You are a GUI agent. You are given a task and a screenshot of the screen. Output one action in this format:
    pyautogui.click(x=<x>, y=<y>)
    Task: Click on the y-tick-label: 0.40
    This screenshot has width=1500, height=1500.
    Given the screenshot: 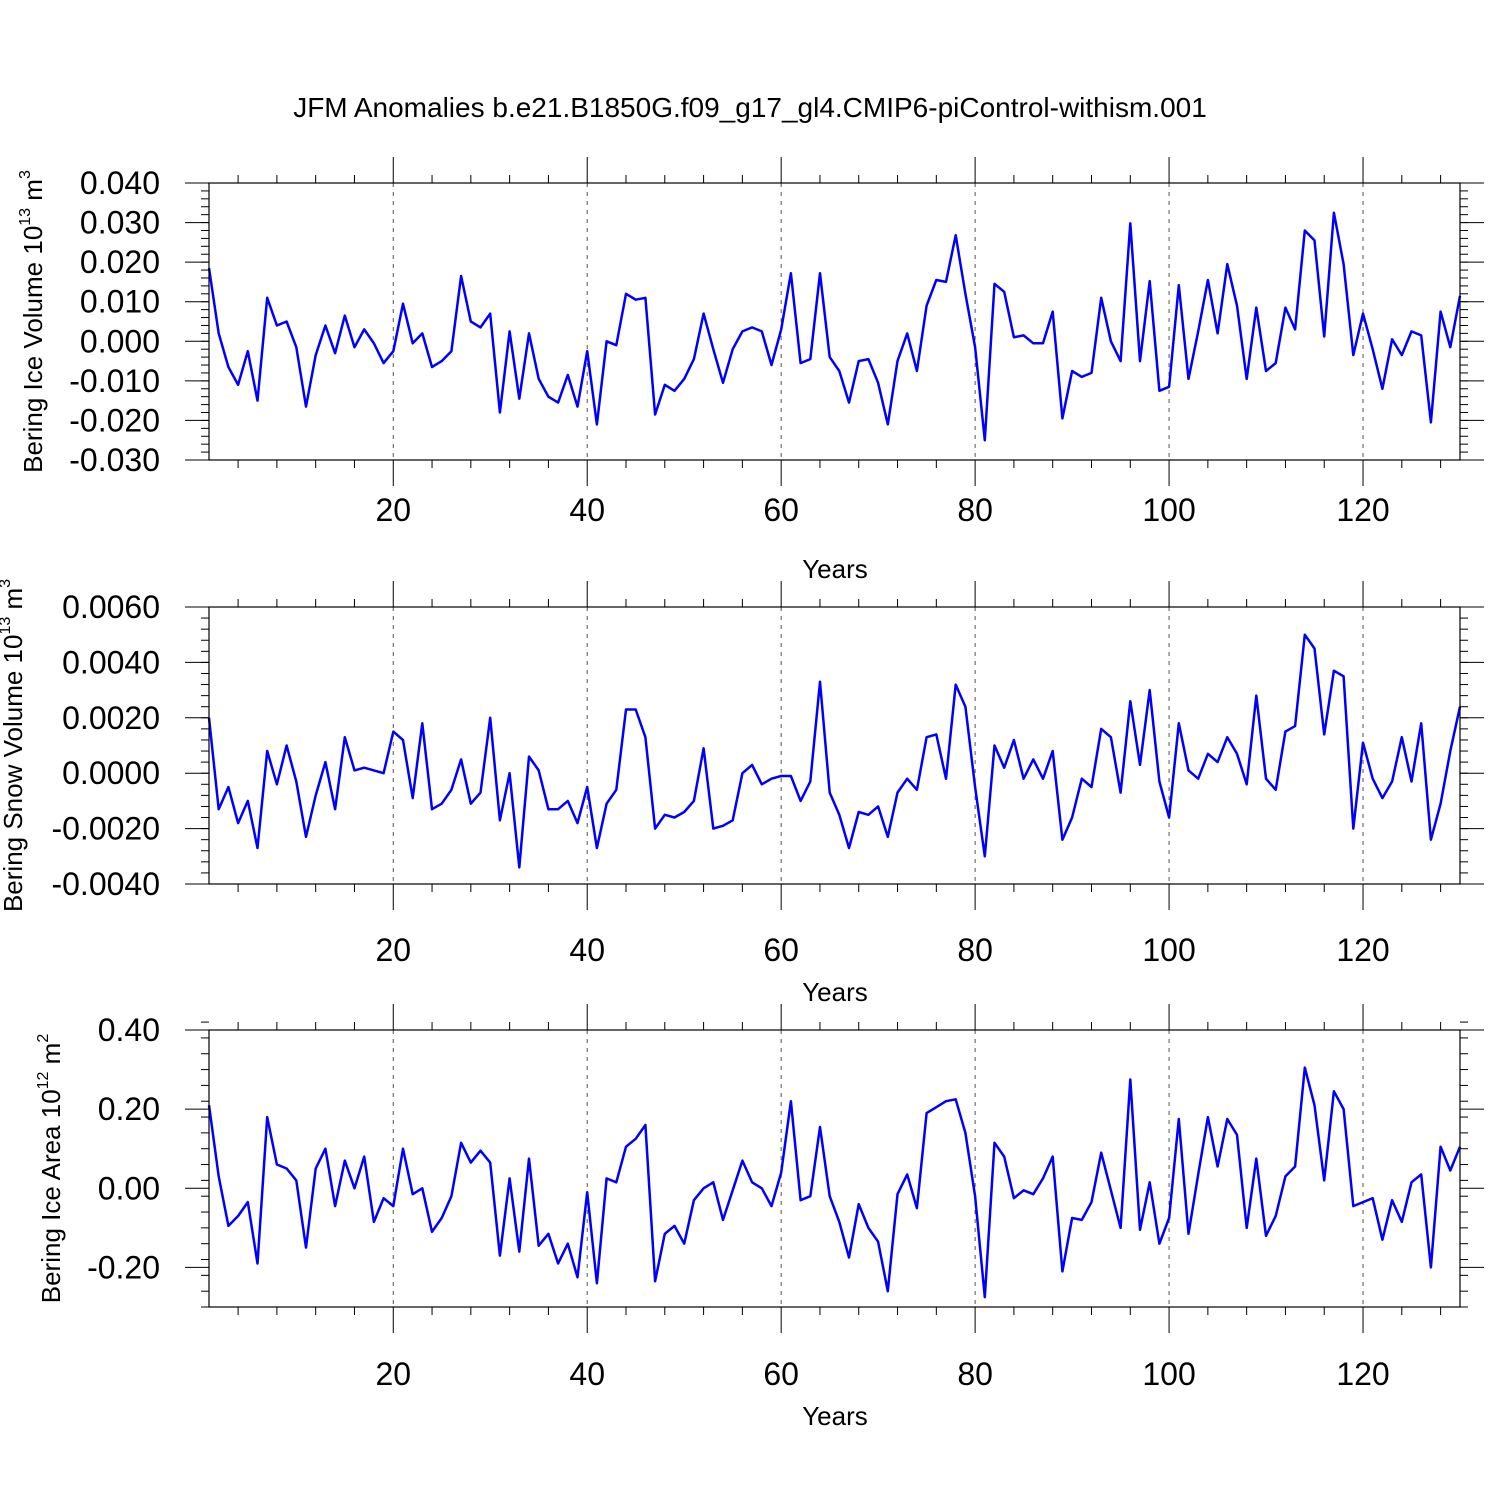 What is the action you would take?
    pyautogui.click(x=129, y=1030)
    